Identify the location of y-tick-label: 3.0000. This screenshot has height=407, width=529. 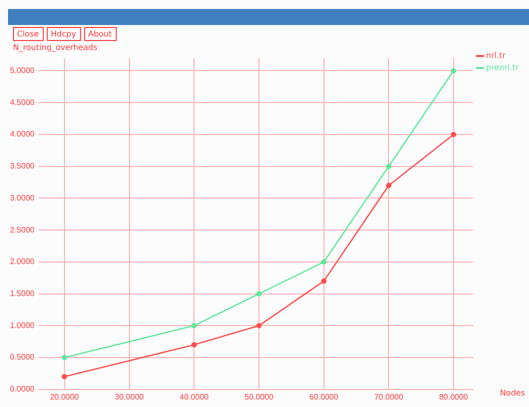
(23, 197).